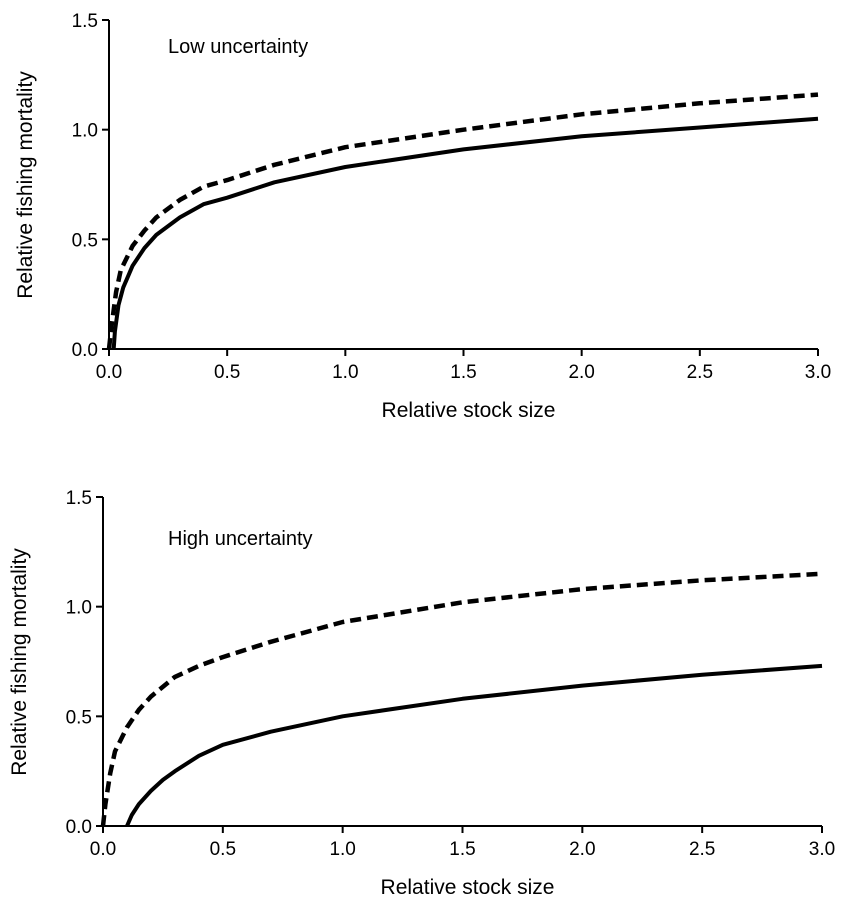  Describe the element at coordinates (240, 539) in the screenshot. I see `panel-title: High uncertainty` at that location.